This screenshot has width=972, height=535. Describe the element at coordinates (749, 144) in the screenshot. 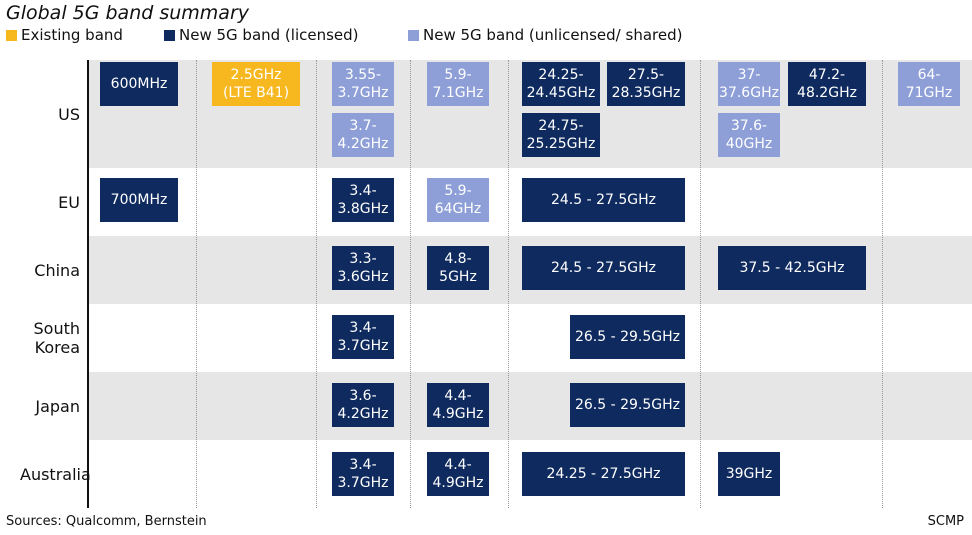

I see `band-label: 40GHz` at that location.